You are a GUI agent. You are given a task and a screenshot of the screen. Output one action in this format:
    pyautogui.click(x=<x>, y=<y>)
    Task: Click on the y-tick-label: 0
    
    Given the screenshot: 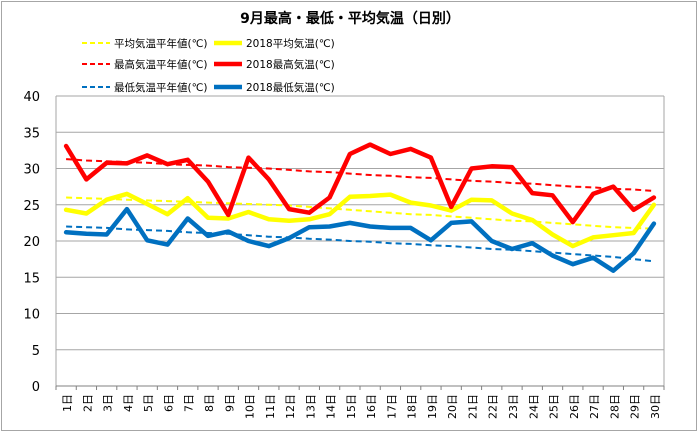 What is the action you would take?
    pyautogui.click(x=36, y=387)
    